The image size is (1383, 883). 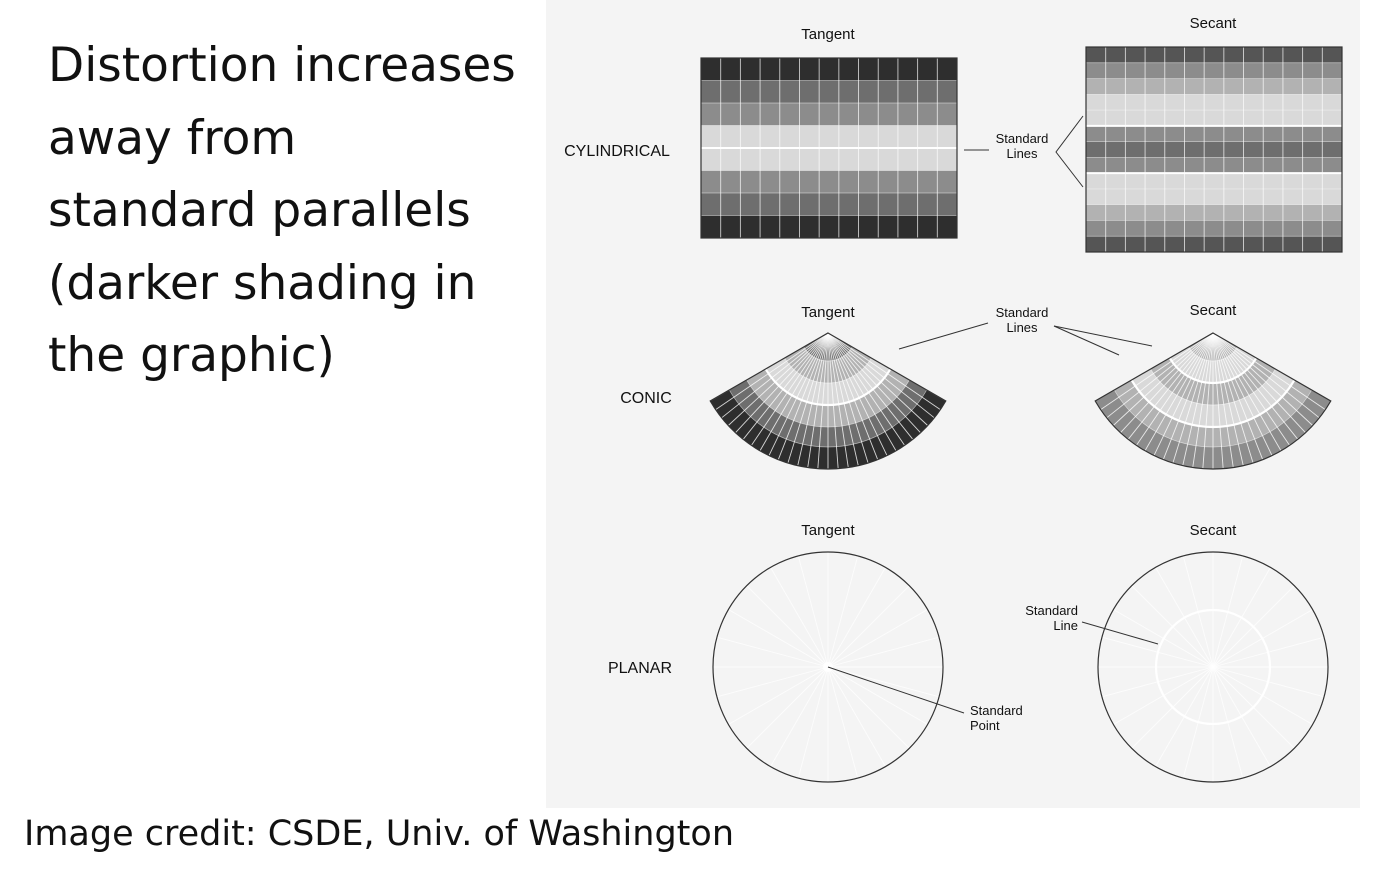 I want to click on standard-line-label-1: Standard, so click(x=1051, y=610).